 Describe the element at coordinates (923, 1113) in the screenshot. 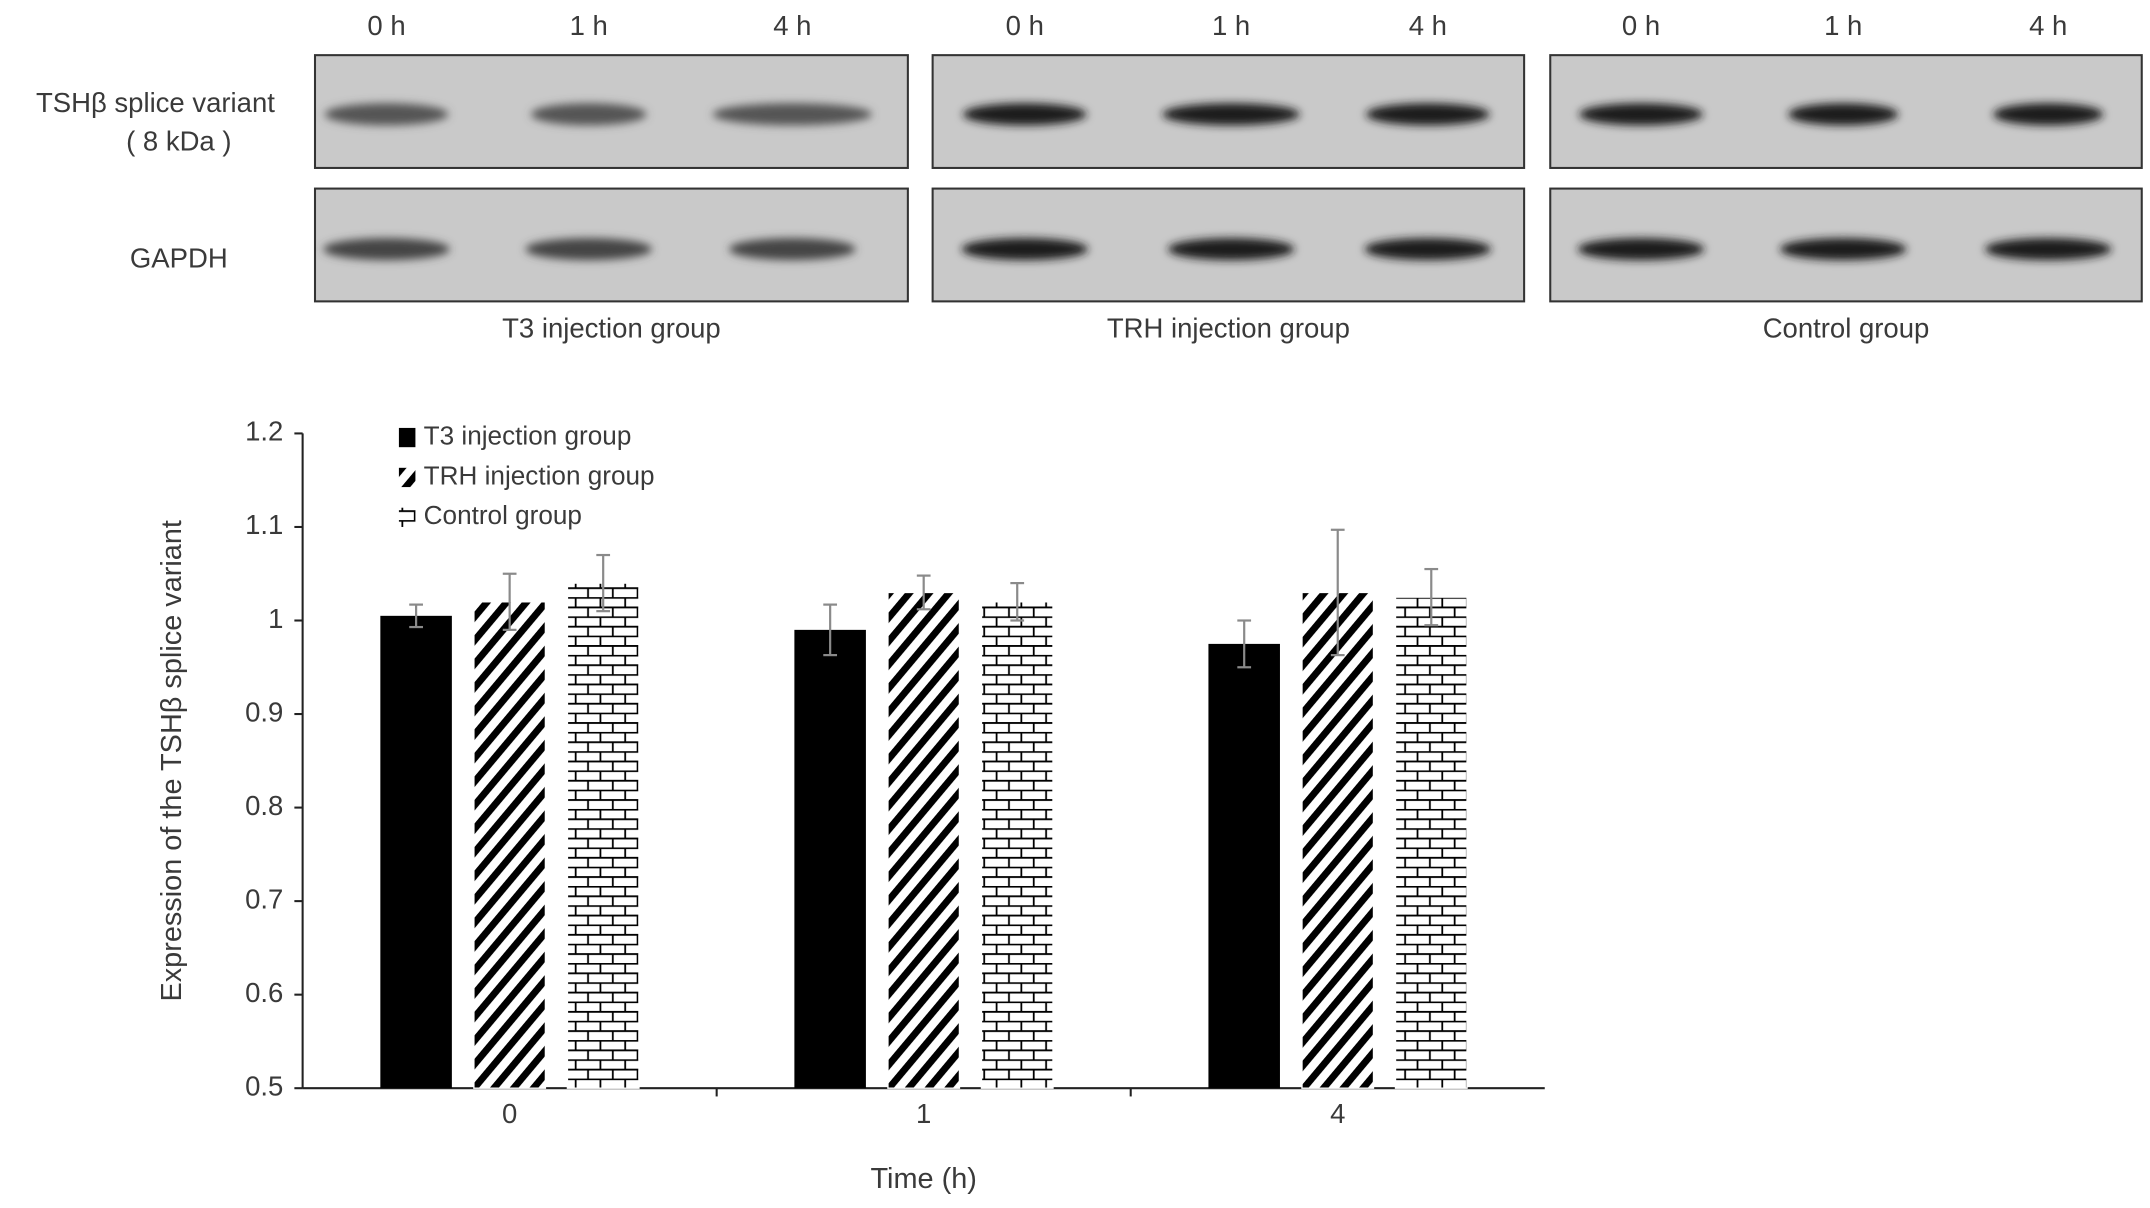

I see `x-tick-label: 1` at that location.